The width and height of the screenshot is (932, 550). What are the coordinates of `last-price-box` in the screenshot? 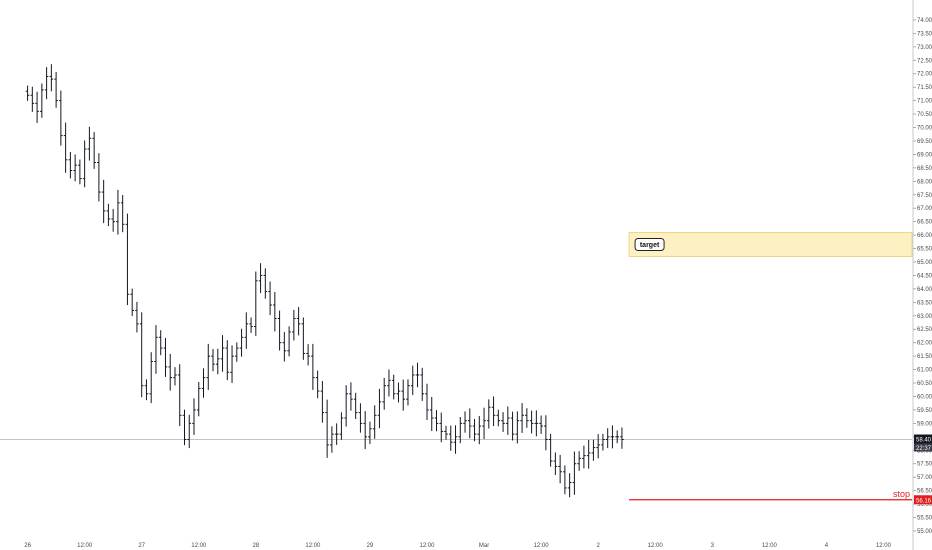 It's located at (923, 439).